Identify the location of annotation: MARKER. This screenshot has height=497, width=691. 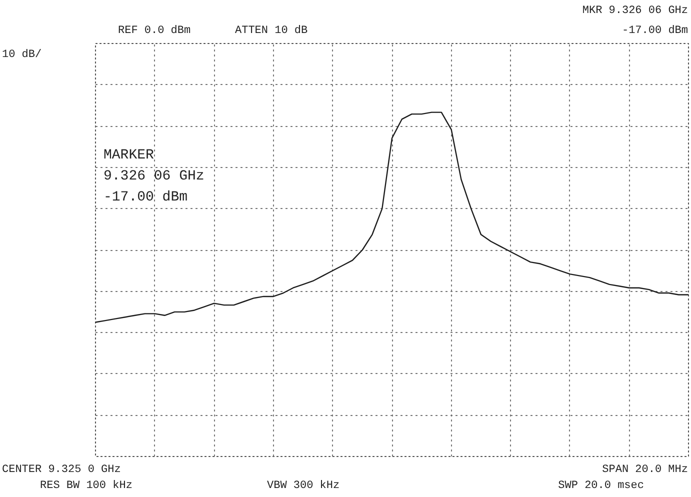
(129, 156).